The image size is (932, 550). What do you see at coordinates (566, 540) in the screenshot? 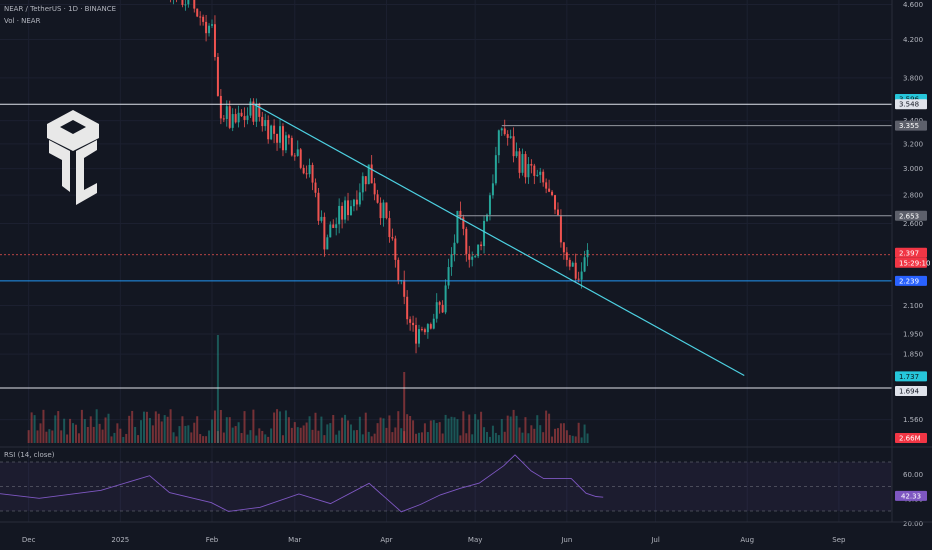
I see `time-tick-6: Jun` at bounding box center [566, 540].